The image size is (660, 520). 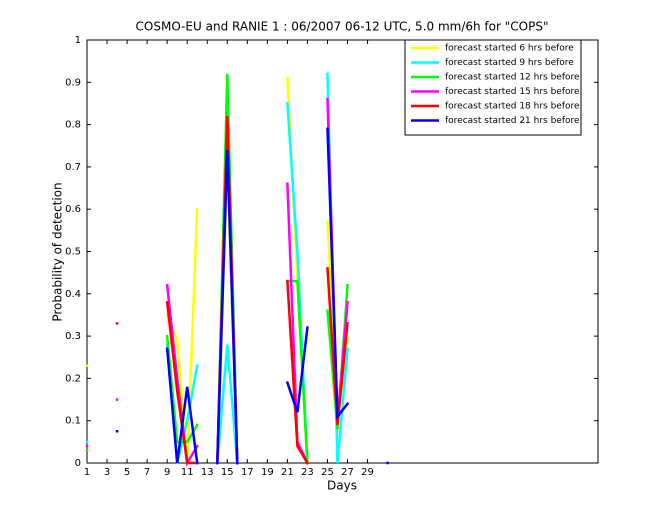 What do you see at coordinates (227, 472) in the screenshot?
I see `x-tick-label: 15` at bounding box center [227, 472].